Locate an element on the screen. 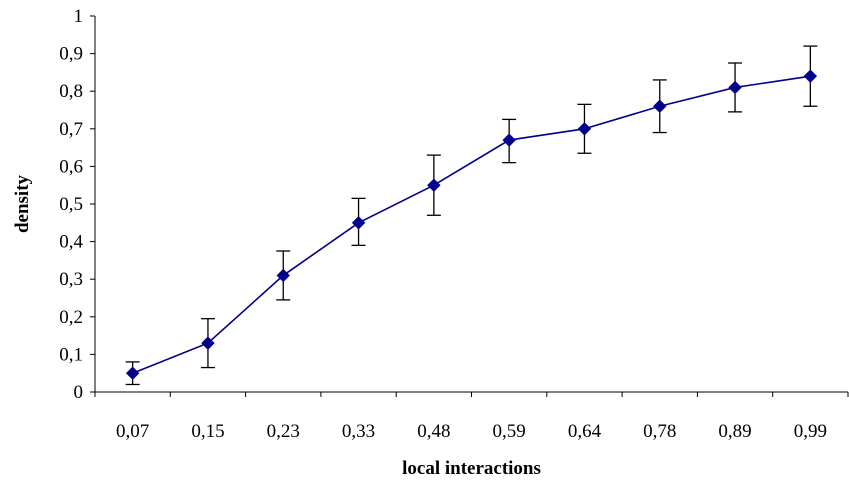 The image size is (849, 489). x-tick-label: 0,07 is located at coordinates (132, 431).